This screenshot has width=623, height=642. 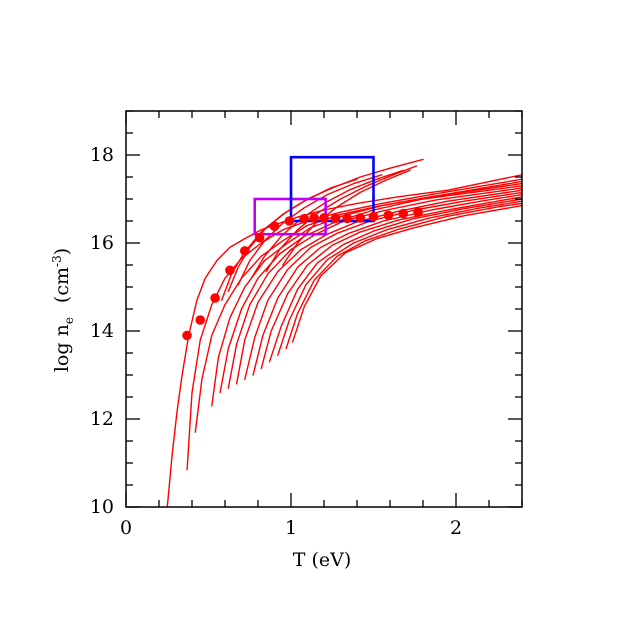 What do you see at coordinates (102, 507) in the screenshot?
I see `y-tick-label-10: 10` at bounding box center [102, 507].